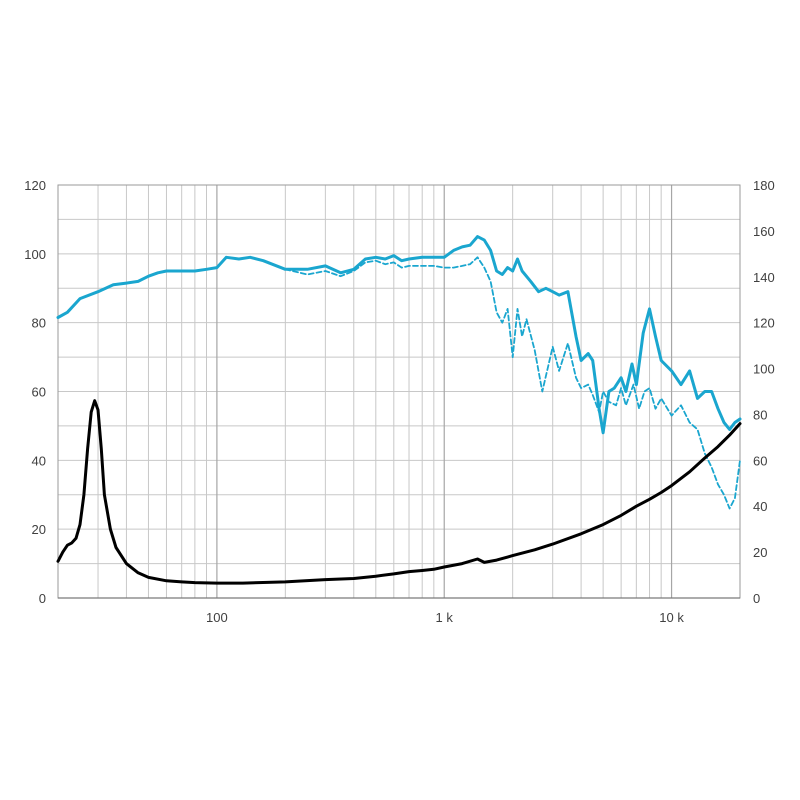 Image resolution: width=800 pixels, height=800 pixels. I want to click on y-right-tick-label: 140, so click(764, 277).